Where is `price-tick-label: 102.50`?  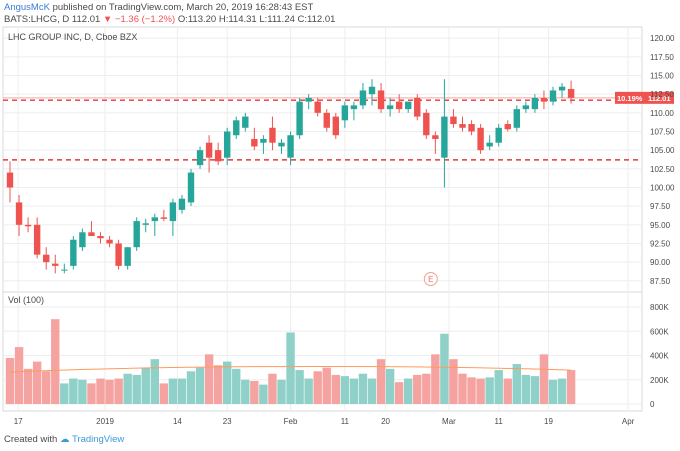 price-tick-label: 102.50 is located at coordinates (662, 169).